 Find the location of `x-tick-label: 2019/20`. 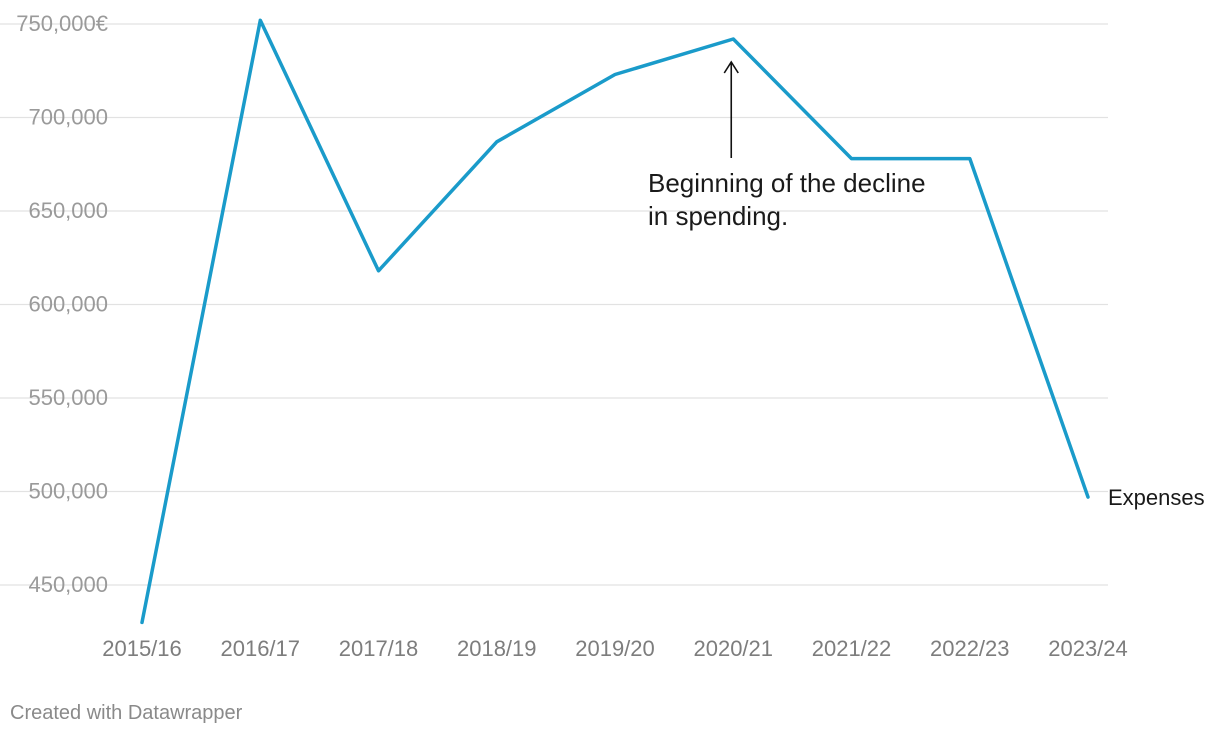

x-tick-label: 2019/20 is located at coordinates (615, 648).